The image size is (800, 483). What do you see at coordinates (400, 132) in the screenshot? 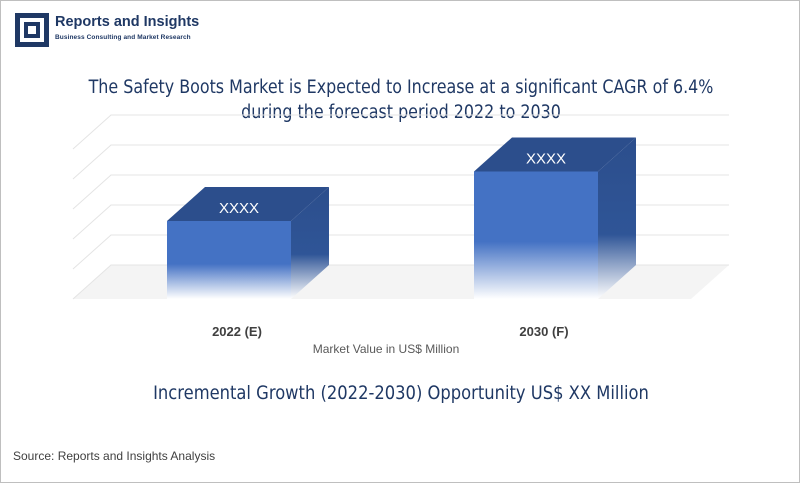
I see `gridline` at bounding box center [400, 132].